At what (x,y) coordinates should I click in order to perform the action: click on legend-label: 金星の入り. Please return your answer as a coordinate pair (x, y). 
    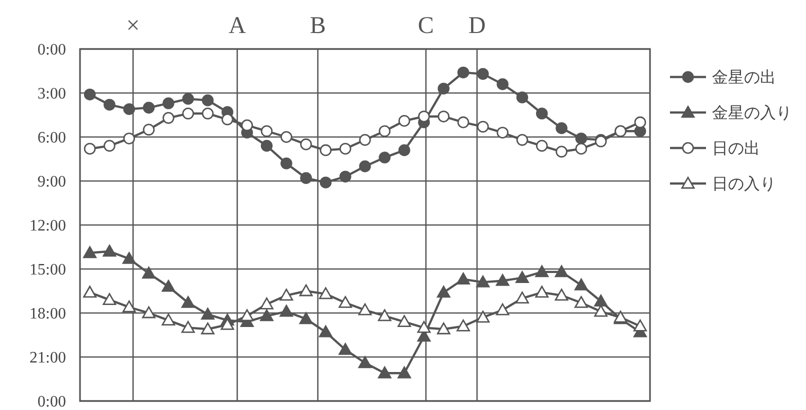
    Looking at the image, I should click on (752, 112).